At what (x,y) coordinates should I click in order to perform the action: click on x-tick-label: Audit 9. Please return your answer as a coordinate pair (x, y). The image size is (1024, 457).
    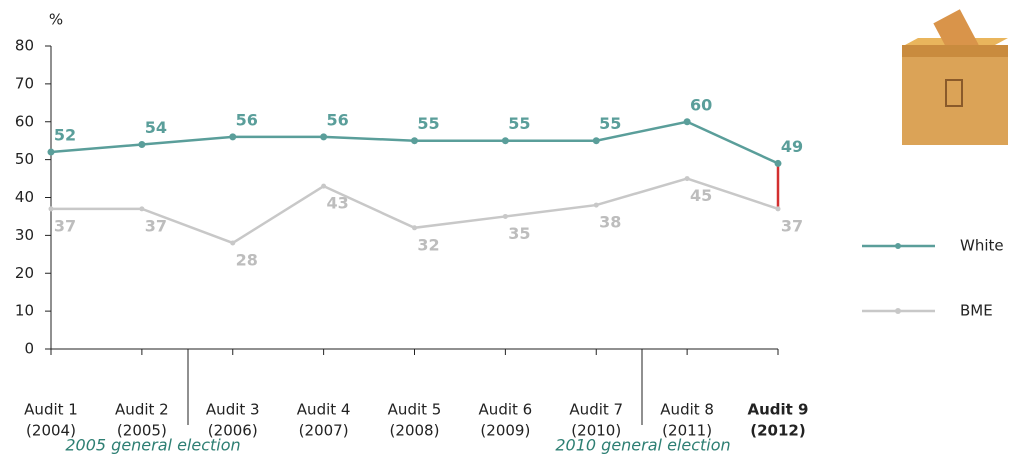
    Looking at the image, I should click on (778, 410).